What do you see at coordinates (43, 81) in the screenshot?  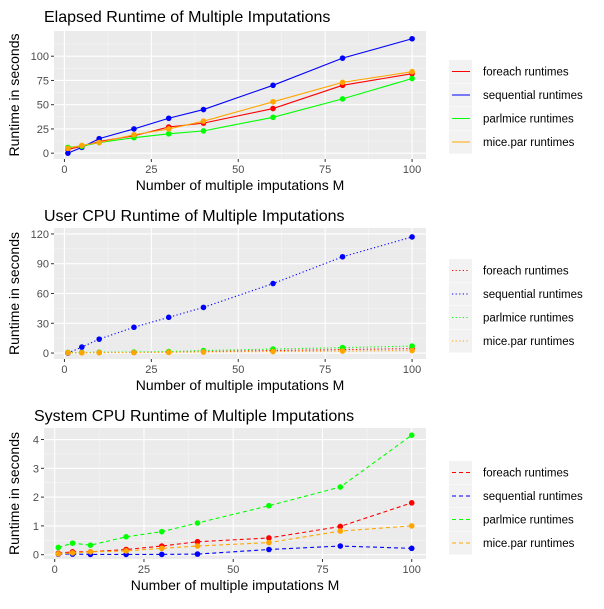 I see `y-tick-label: 75` at bounding box center [43, 81].